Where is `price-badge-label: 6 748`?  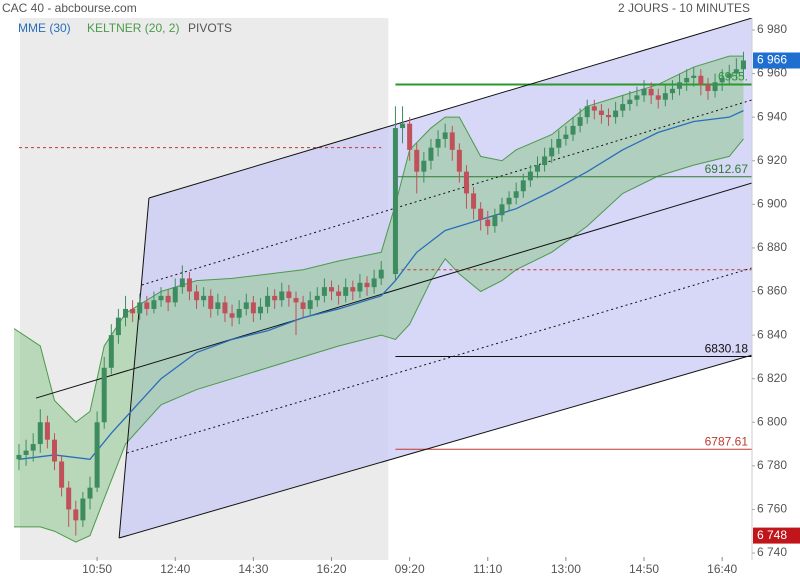 price-badge-label: 6 748 is located at coordinates (772, 535).